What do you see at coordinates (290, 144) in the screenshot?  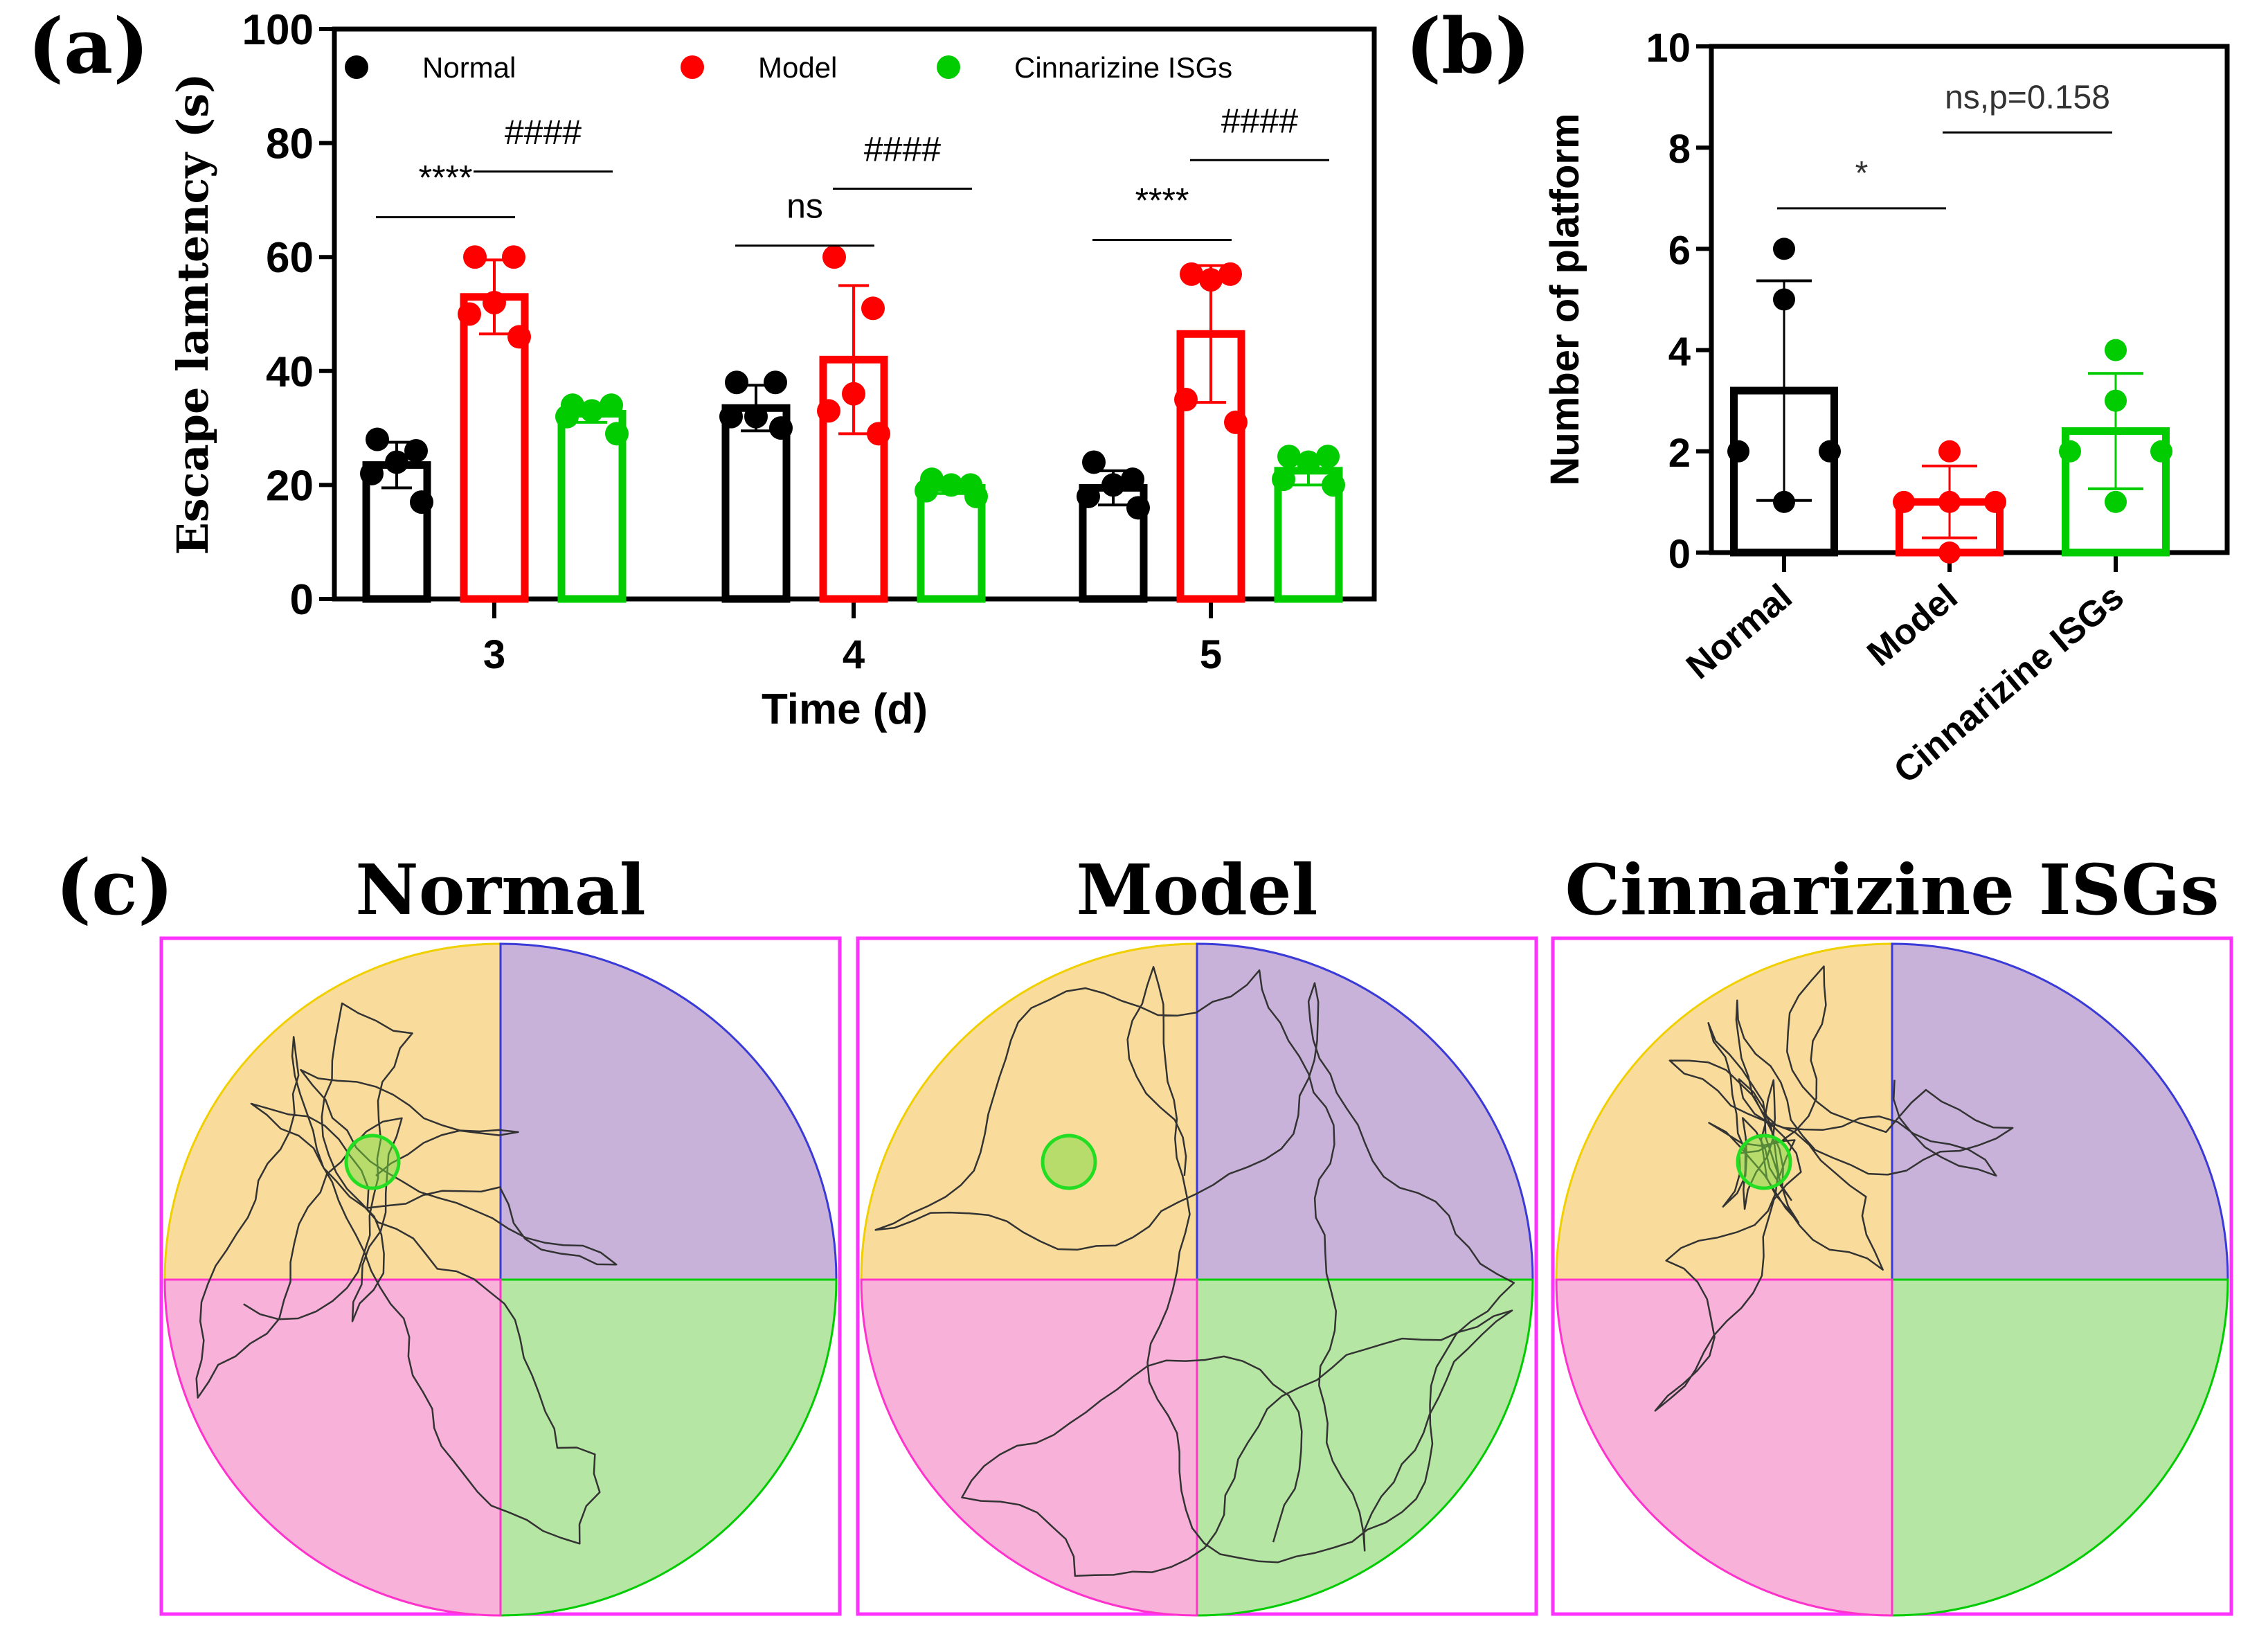 I see `y-tick-label: 80` at bounding box center [290, 144].